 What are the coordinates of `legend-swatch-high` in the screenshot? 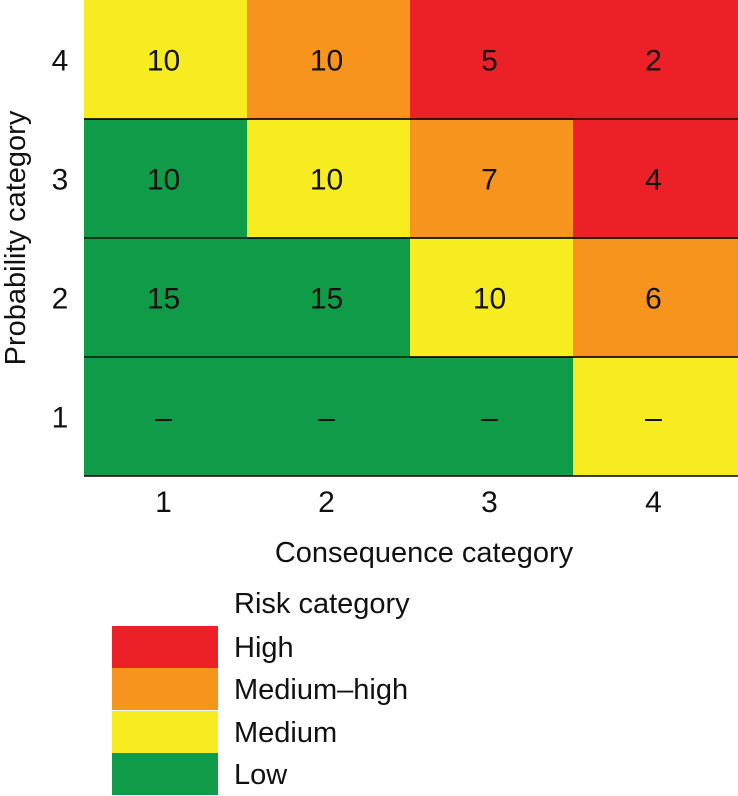 It's located at (165, 647).